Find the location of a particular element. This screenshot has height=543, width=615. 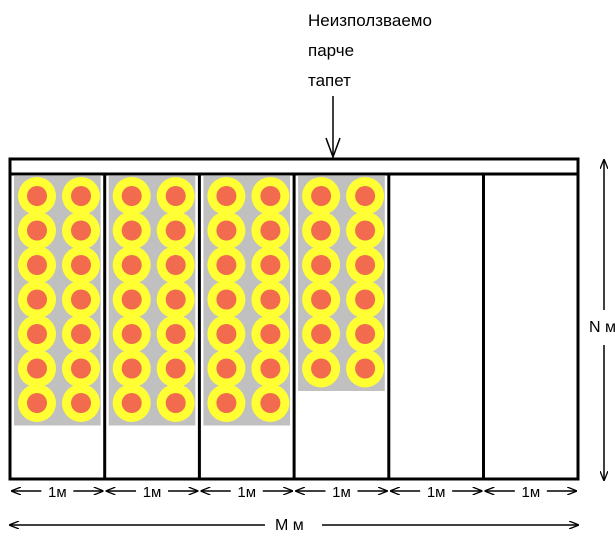

callout-arrow is located at coordinates (333, 128).